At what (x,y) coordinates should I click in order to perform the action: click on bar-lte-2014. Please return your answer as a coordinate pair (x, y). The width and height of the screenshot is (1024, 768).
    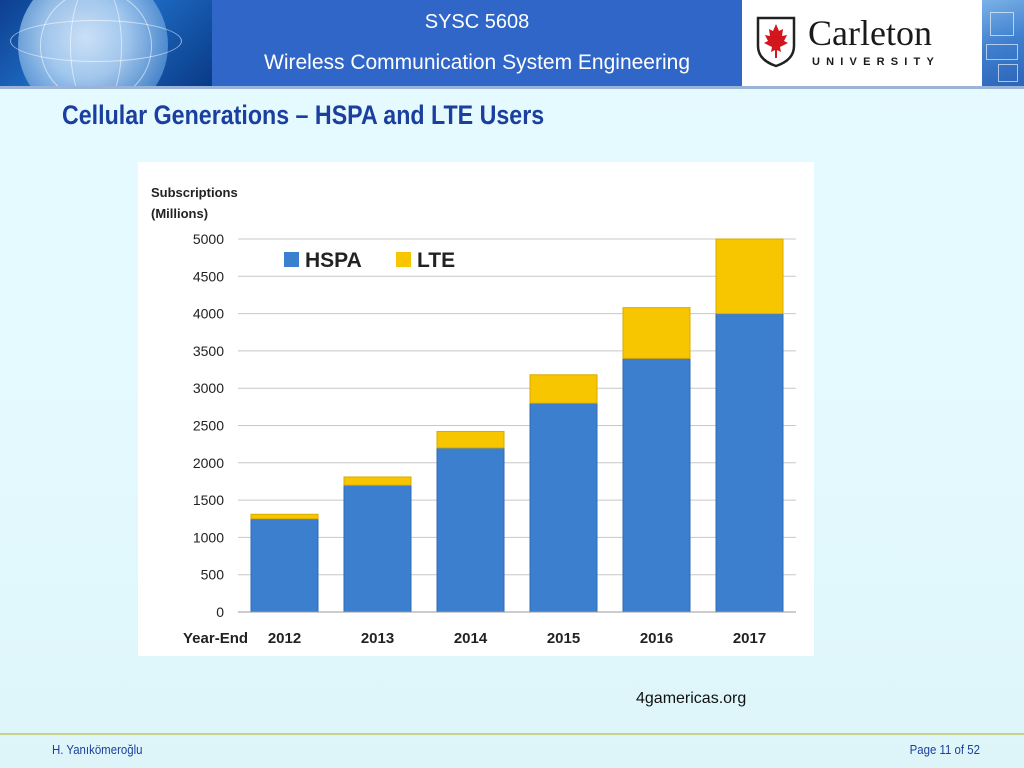
    Looking at the image, I should click on (470, 439).